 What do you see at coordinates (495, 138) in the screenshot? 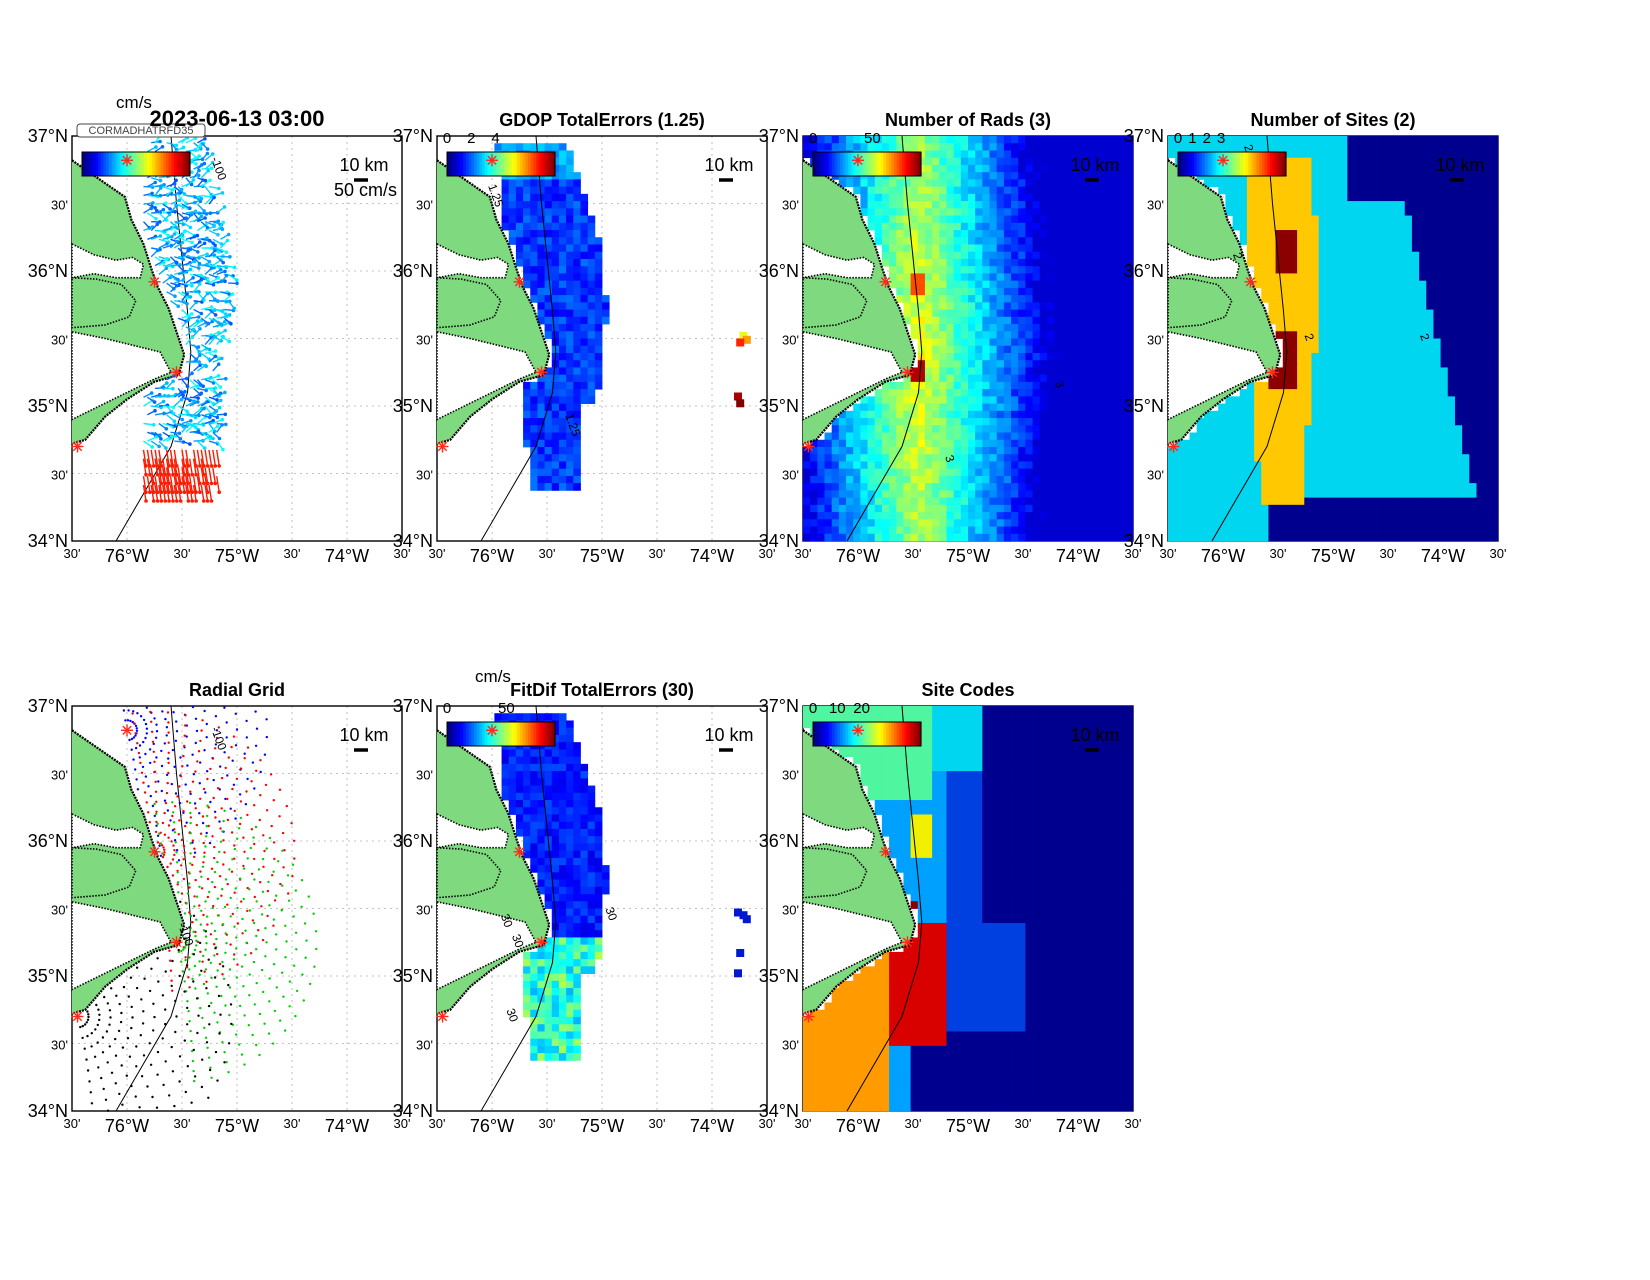
I see `colorbar-tick-label: 4` at bounding box center [495, 138].